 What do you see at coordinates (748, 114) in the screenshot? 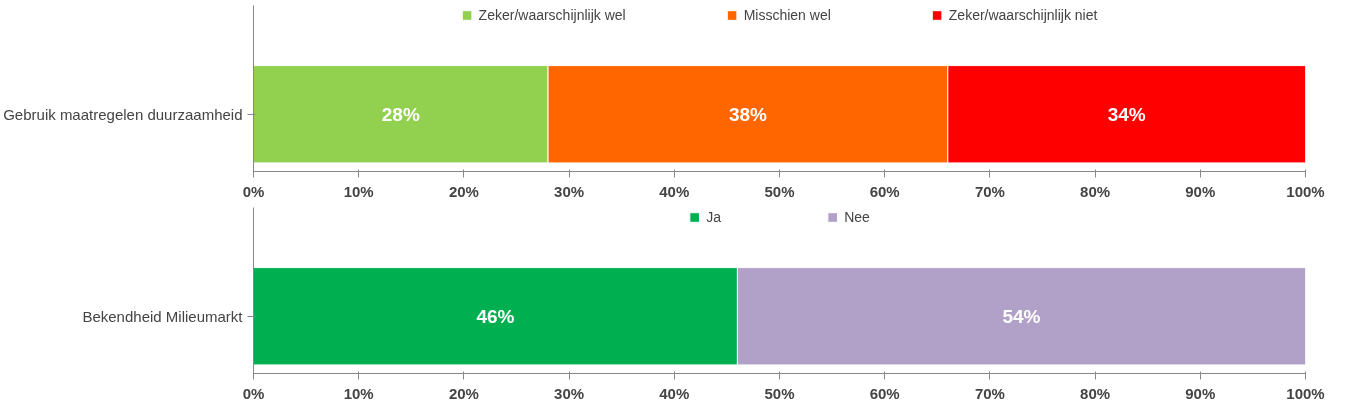
I see `data-label: 38%` at bounding box center [748, 114].